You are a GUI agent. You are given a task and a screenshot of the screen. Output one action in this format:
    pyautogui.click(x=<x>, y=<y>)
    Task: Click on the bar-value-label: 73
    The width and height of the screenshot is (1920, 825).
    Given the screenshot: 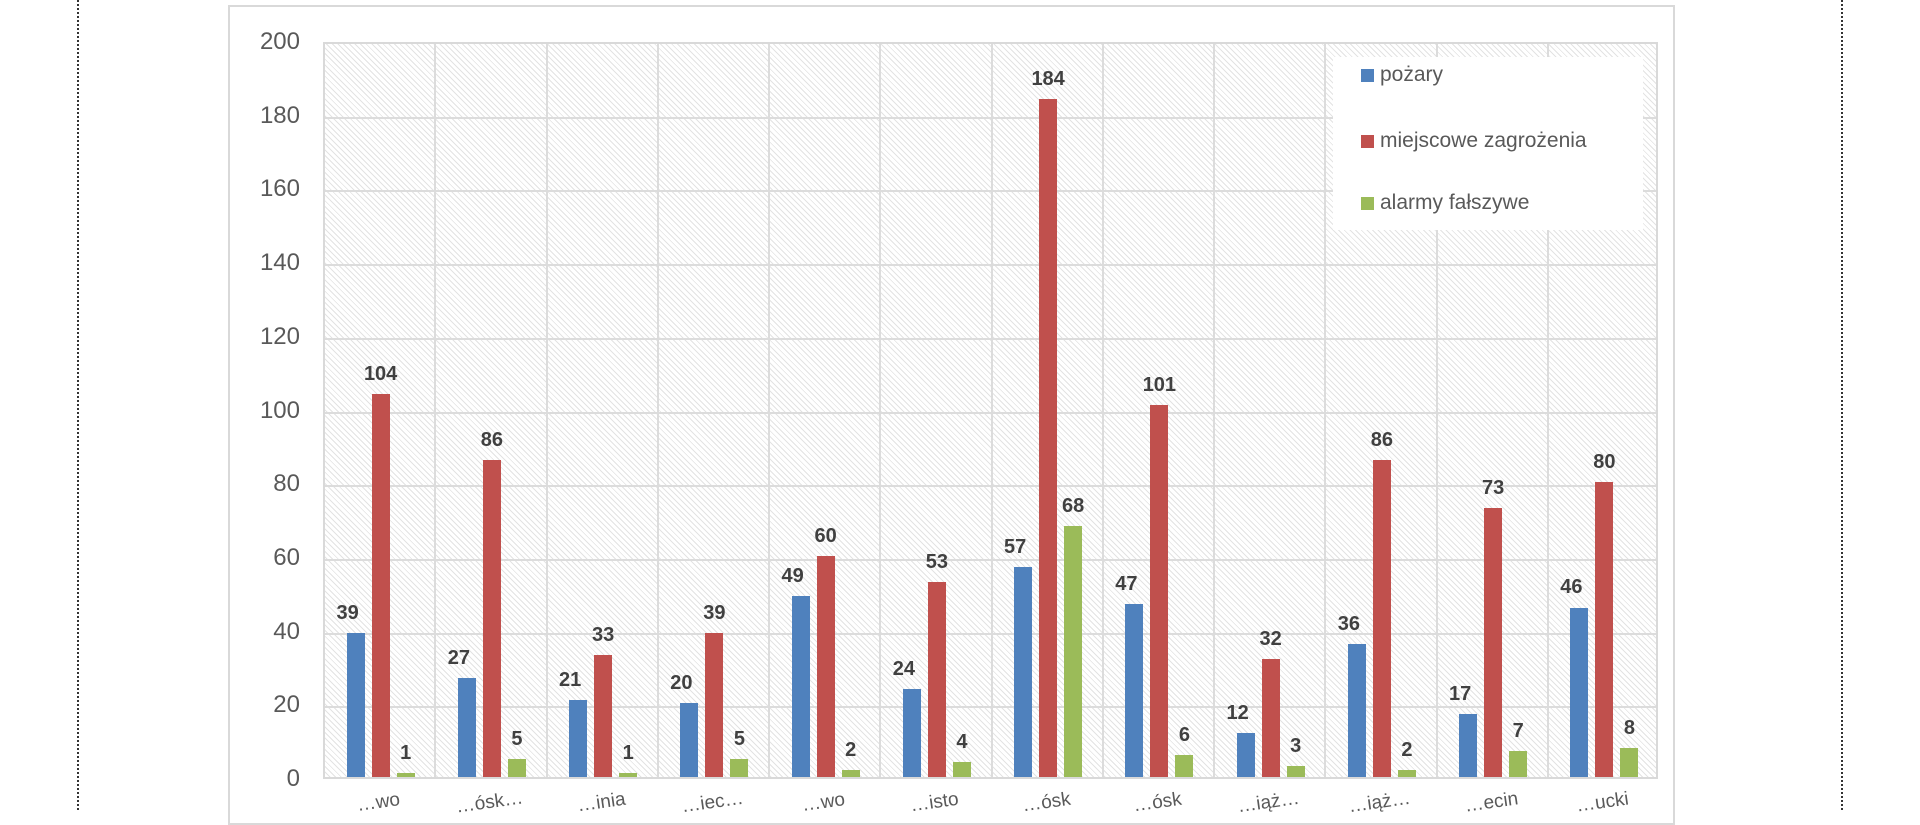 What is the action you would take?
    pyautogui.click(x=1493, y=487)
    